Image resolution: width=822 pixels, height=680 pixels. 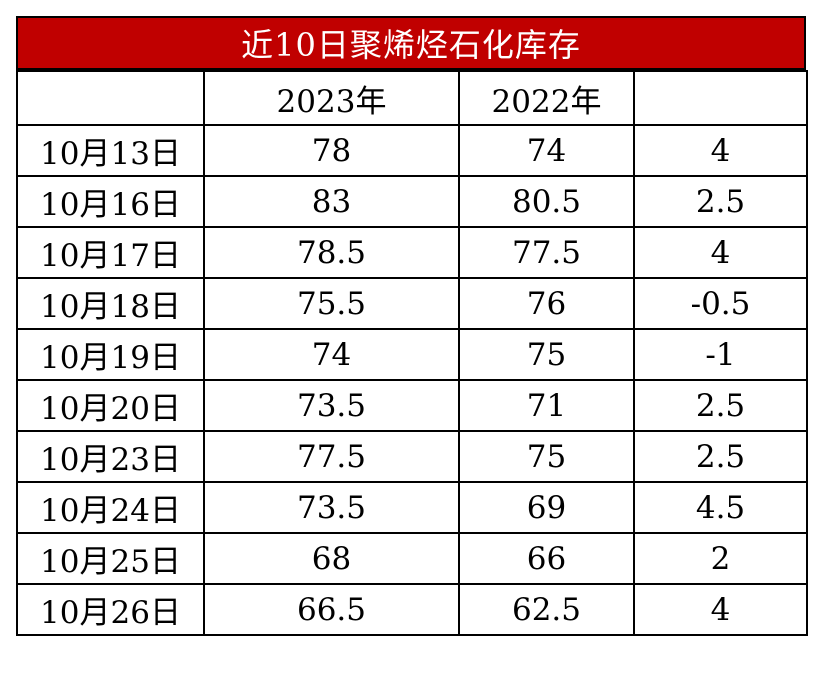 I want to click on difference-cell: 2, so click(x=720, y=558).